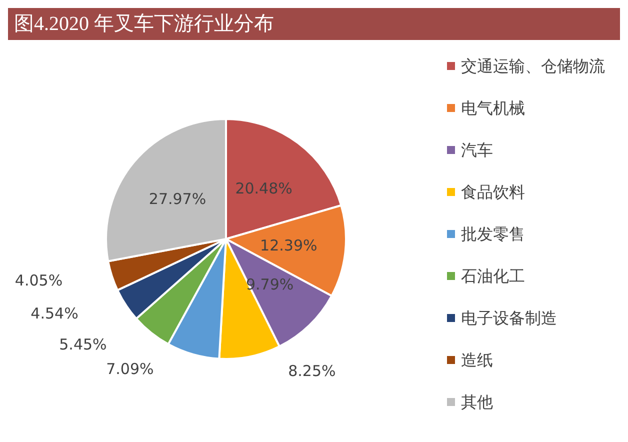  Describe the element at coordinates (493, 234) in the screenshot. I see `legend-label: 批发零售` at that location.